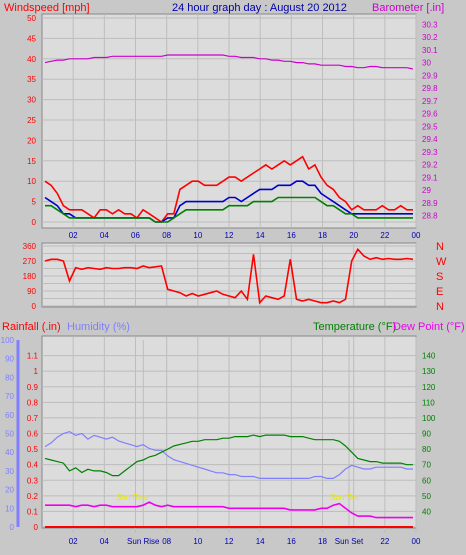  I want to click on barometer-tick-label: 29.2, so click(430, 165).